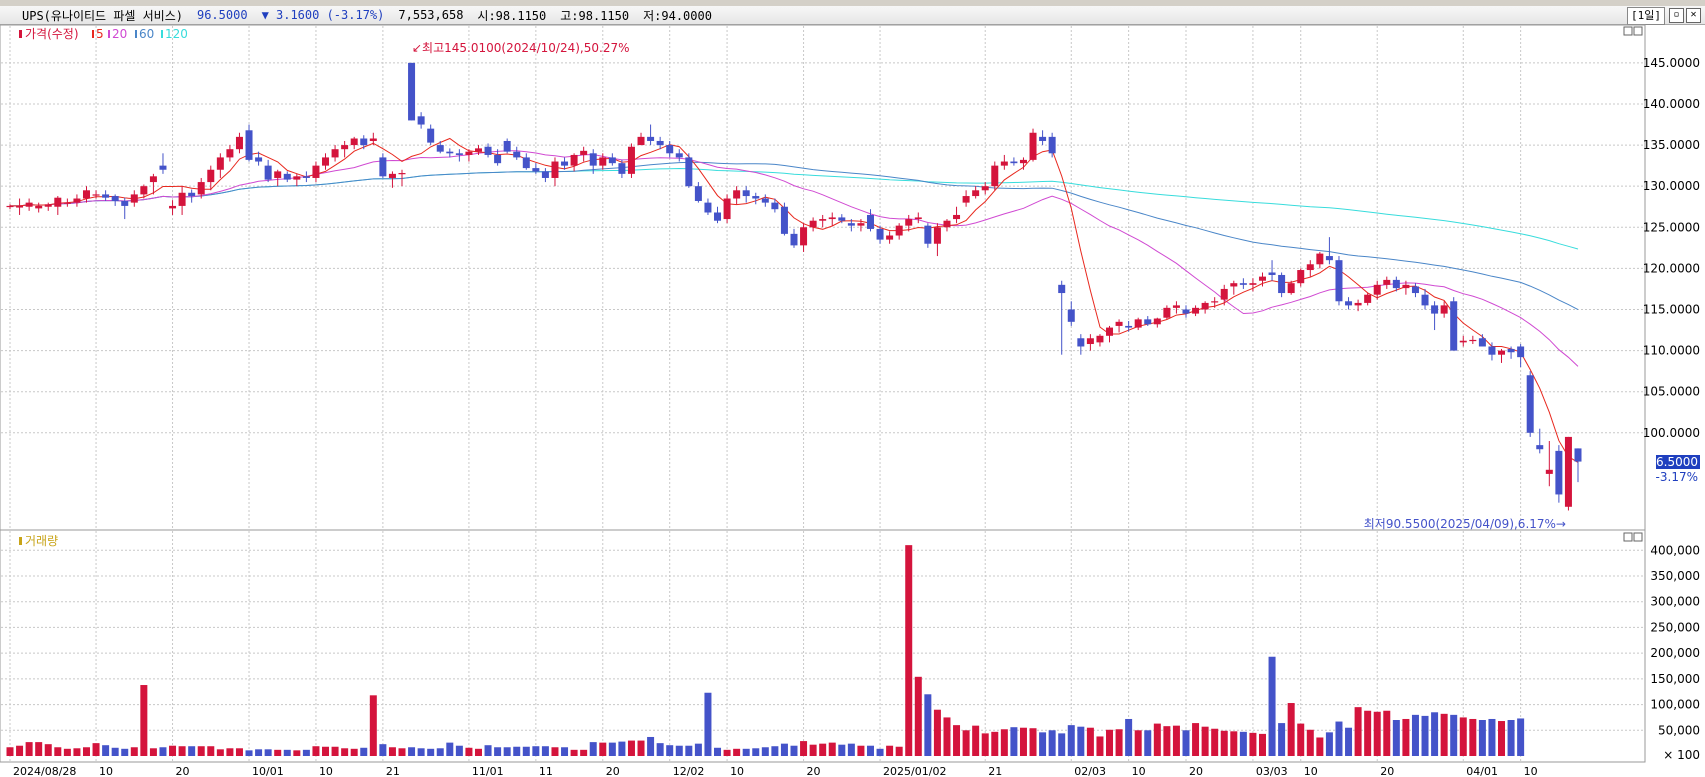  What do you see at coordinates (1465, 524) in the screenshot?
I see `low-annotation: 최저90.5500(2025/04/09),6.17%→` at bounding box center [1465, 524].